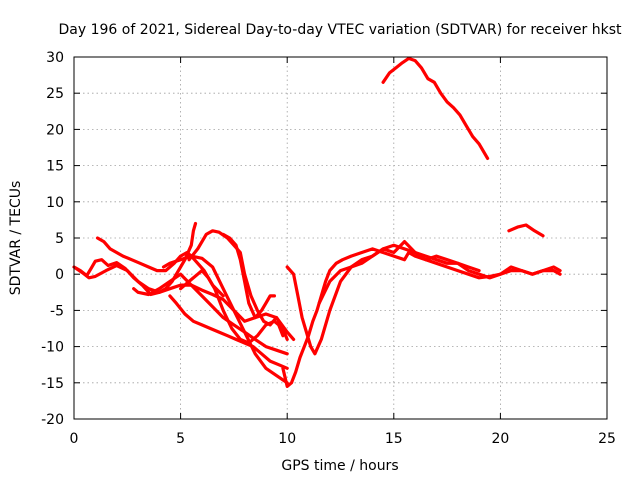 This screenshot has height=480, width=640. I want to click on y-tick-label: 0, so click(59, 275).